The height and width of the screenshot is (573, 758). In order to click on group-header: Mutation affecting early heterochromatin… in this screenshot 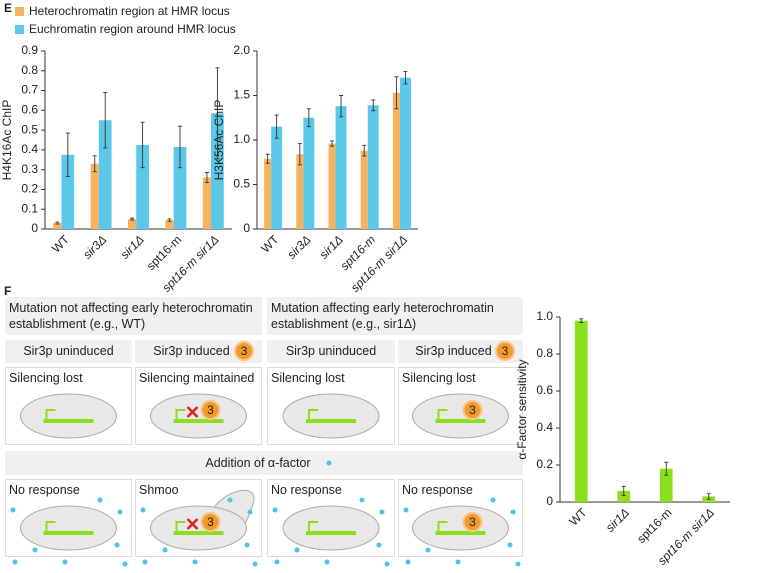, I will do `click(395, 316)`.